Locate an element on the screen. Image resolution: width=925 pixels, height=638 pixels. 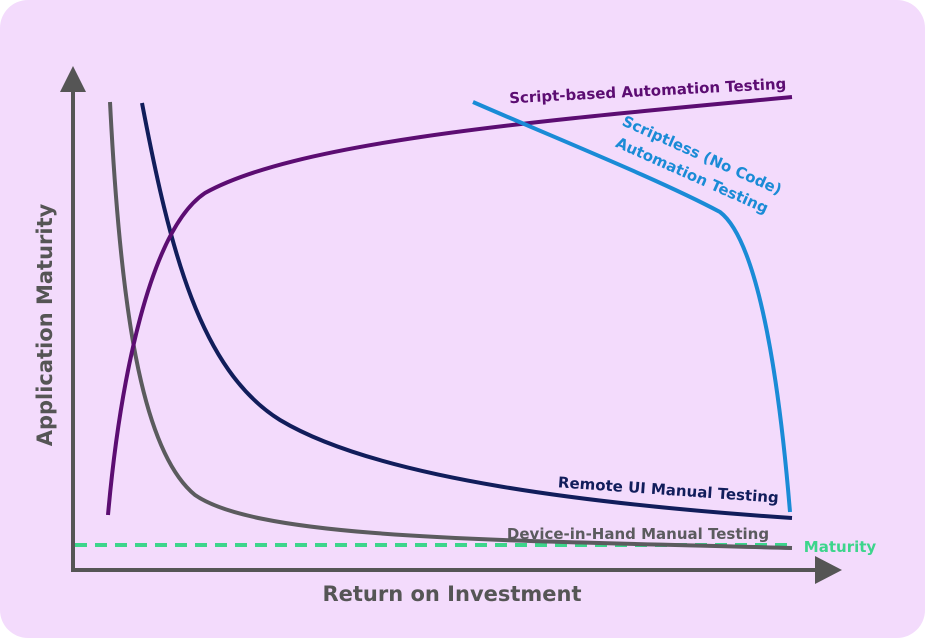
curve-label: Maturity is located at coordinates (840, 547).